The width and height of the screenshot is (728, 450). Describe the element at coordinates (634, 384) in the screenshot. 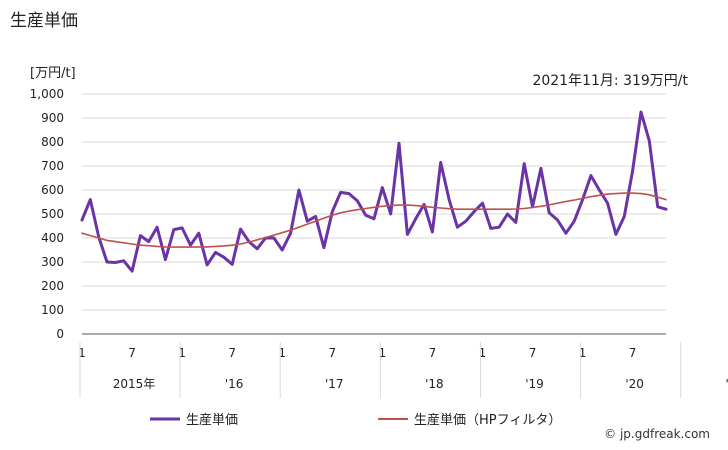

I see `year-label-5: '20` at that location.